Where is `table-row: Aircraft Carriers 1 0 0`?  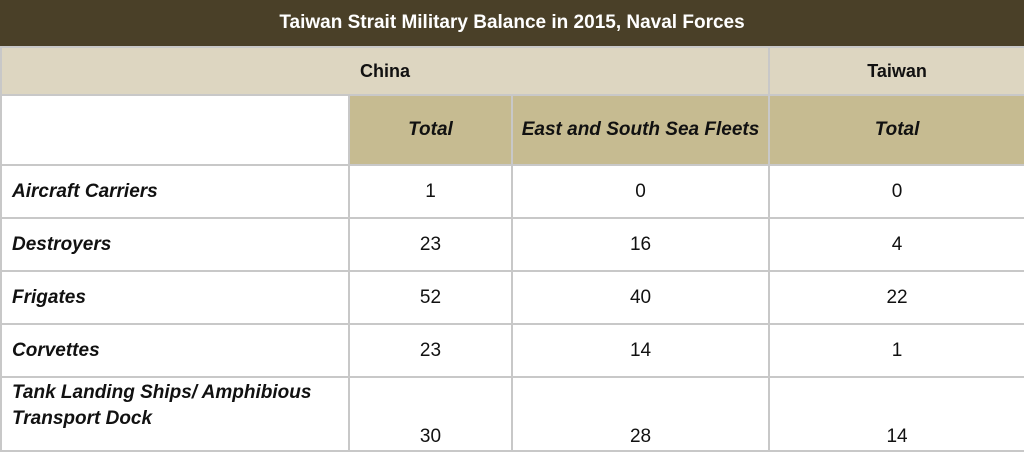 table-row: Aircraft Carriers 1 0 0 is located at coordinates (512, 191).